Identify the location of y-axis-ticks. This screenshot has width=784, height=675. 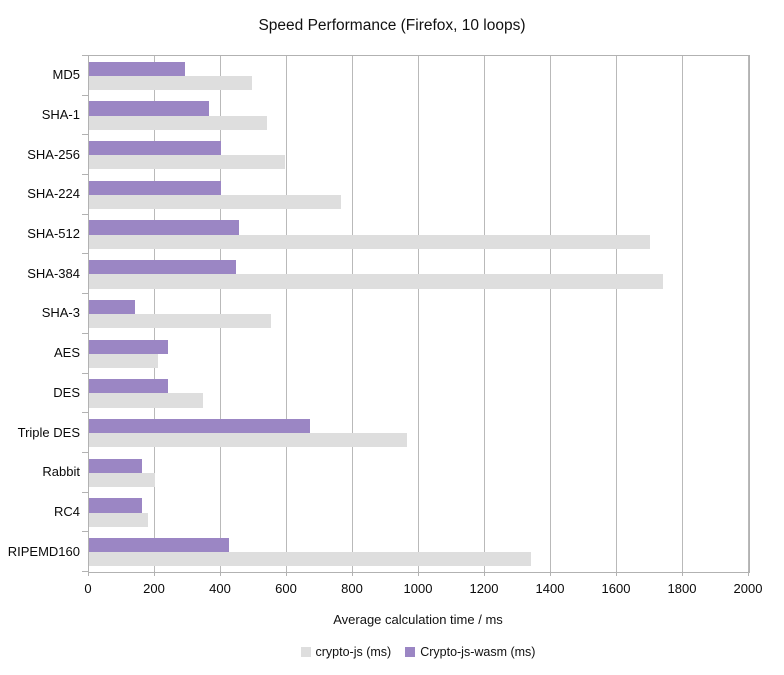
(85, 313).